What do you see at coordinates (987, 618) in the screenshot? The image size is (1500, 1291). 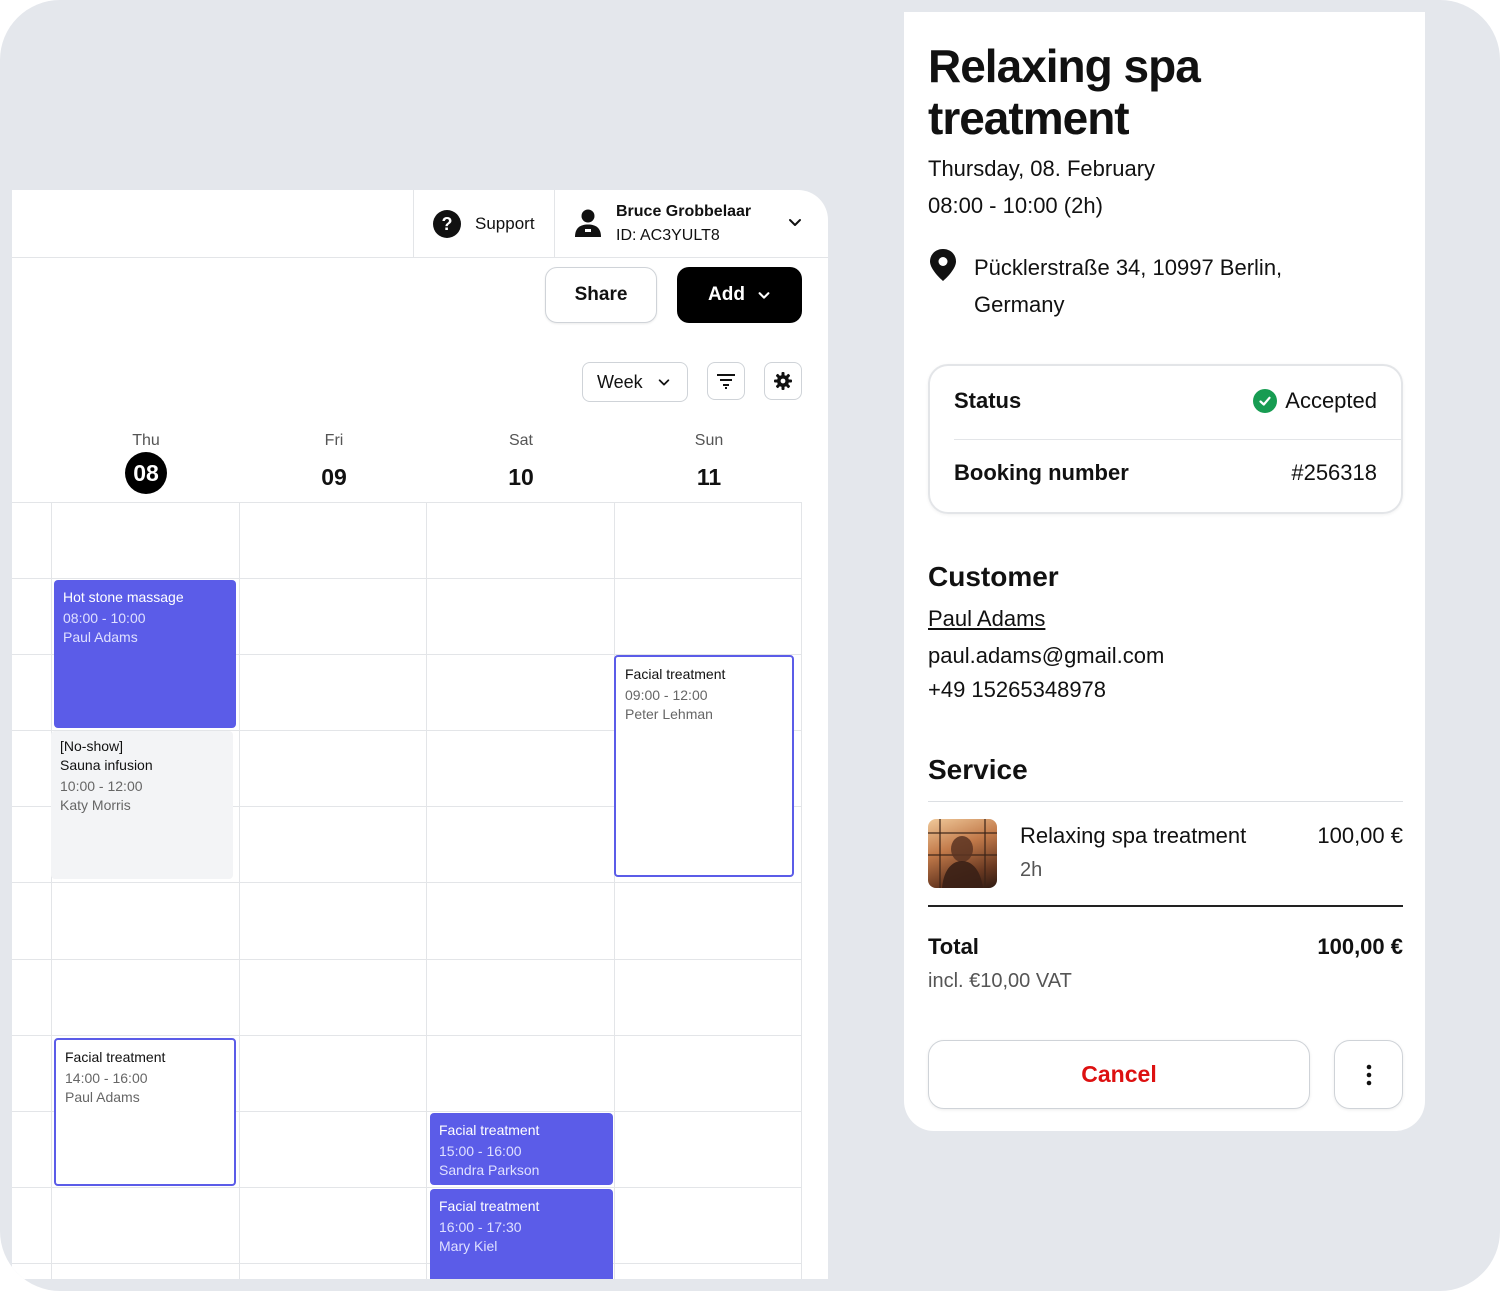 I see `customer-name-link: Paul Adams` at bounding box center [987, 618].